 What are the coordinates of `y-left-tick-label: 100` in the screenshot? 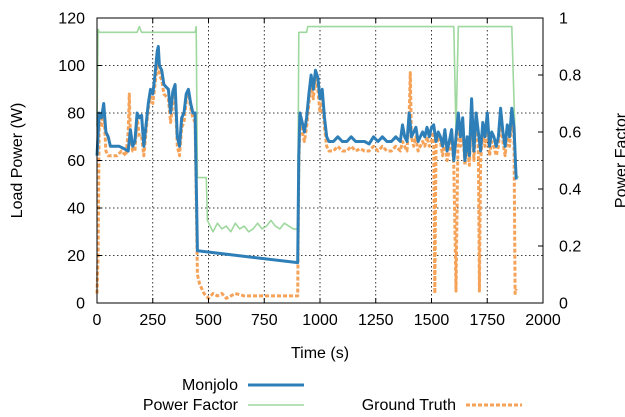 It's located at (71, 66).